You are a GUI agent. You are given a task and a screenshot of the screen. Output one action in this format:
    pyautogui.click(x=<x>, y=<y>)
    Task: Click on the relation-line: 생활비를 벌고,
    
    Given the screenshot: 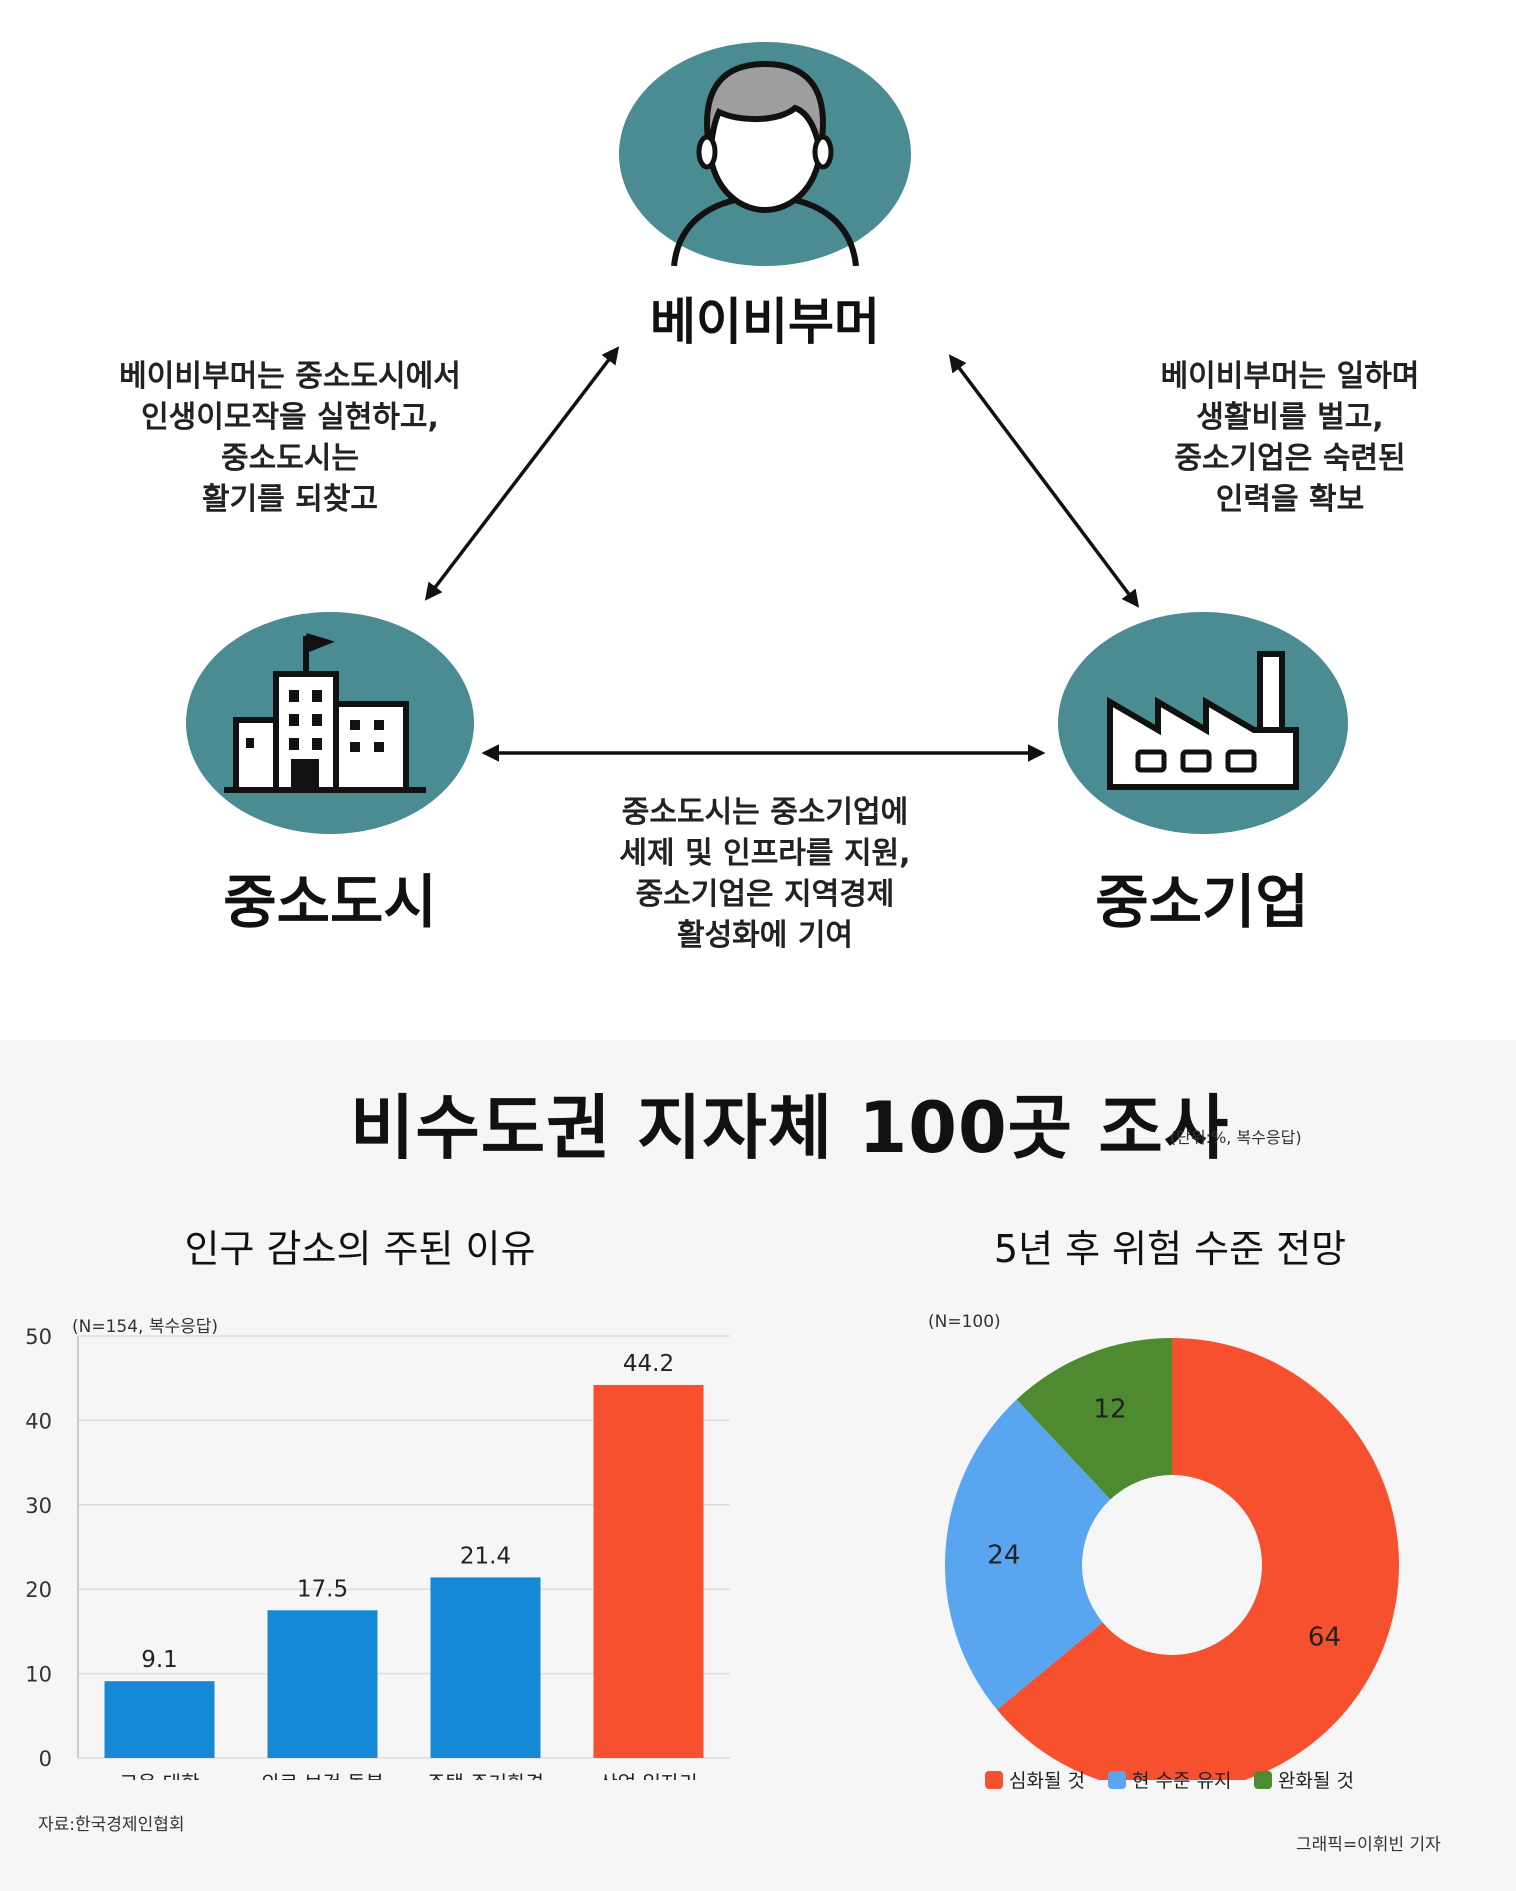 What is the action you would take?
    pyautogui.click(x=1290, y=417)
    